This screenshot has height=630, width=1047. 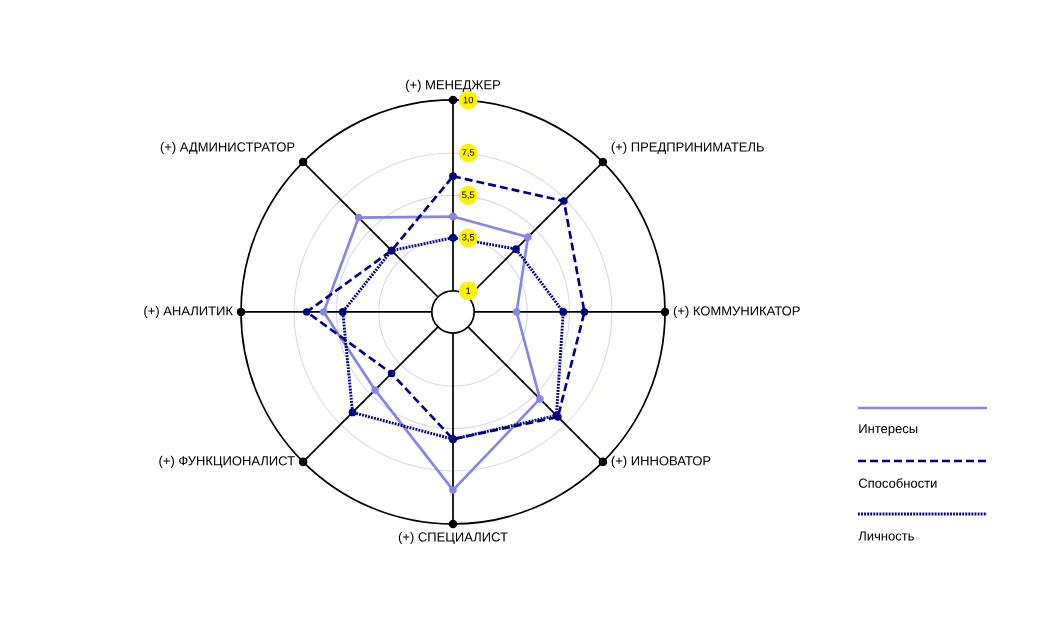 What do you see at coordinates (468, 153) in the screenshot?
I see `y-tick-label: 7,5` at bounding box center [468, 153].